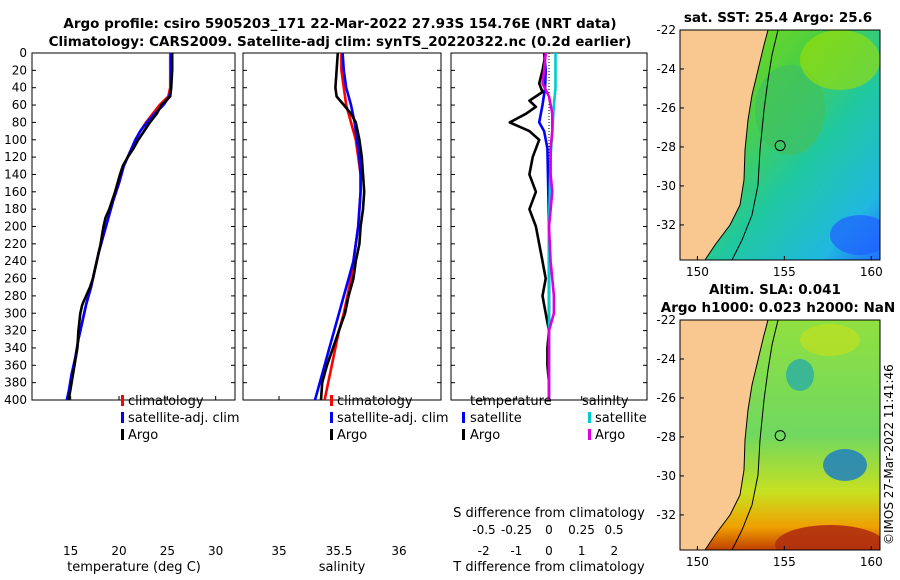  I want to click on sla-eddy, so click(800, 375).